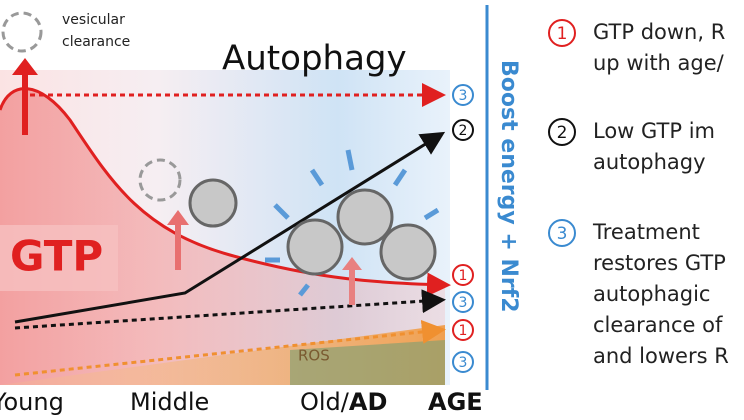 The width and height of the screenshot is (744, 420). What do you see at coordinates (169, 402) in the screenshot?
I see `x-label: Middle` at bounding box center [169, 402].